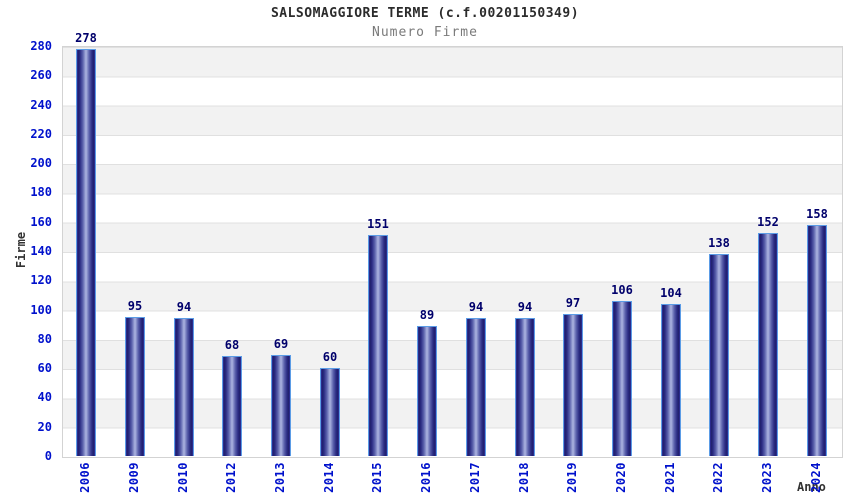 The height and width of the screenshot is (500, 850). Describe the element at coordinates (330, 357) in the screenshot. I see `bar-value-label: 60` at that location.